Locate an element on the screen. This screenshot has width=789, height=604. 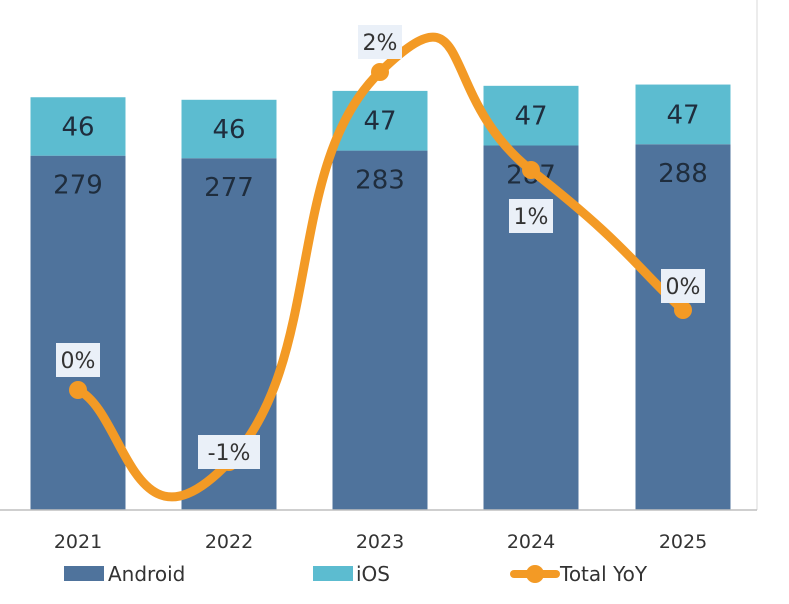
yoy-point-2025 is located at coordinates (683, 310).